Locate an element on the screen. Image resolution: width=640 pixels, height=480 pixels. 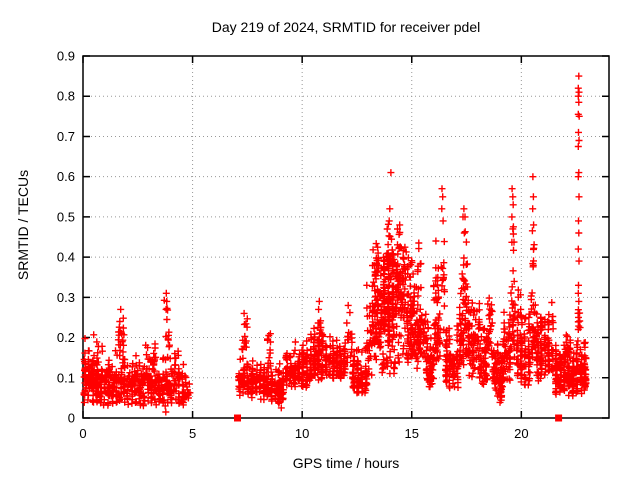
y-tick-label: 0.8 is located at coordinates (66, 96).